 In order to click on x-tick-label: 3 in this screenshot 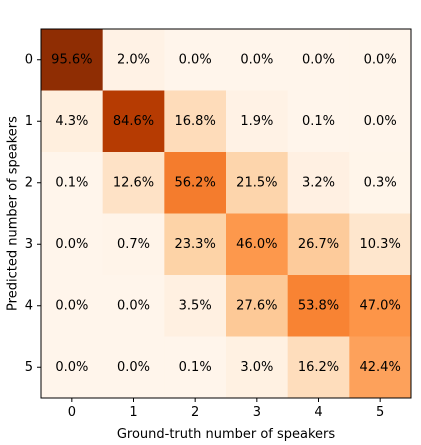, I will do `click(257, 412)`.